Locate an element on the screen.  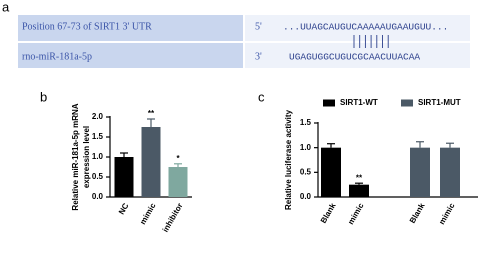
legend-label: SIRT1-WT is located at coordinates (359, 102).